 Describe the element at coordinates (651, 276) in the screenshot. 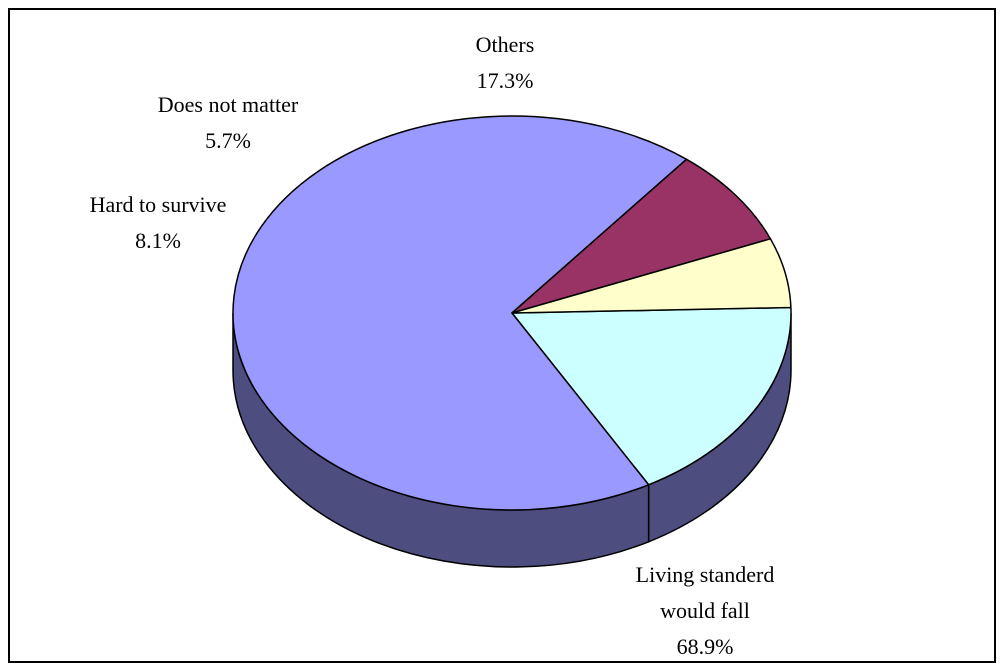

I see `pie-slice-does-not-matter` at that location.